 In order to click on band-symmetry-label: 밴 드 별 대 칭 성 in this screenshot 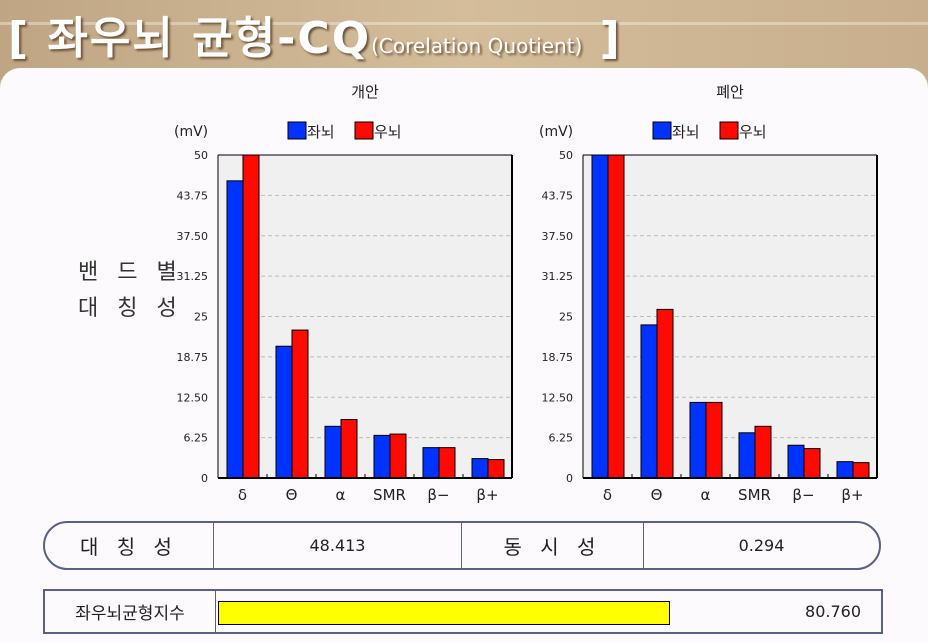, I will do `click(130, 291)`.